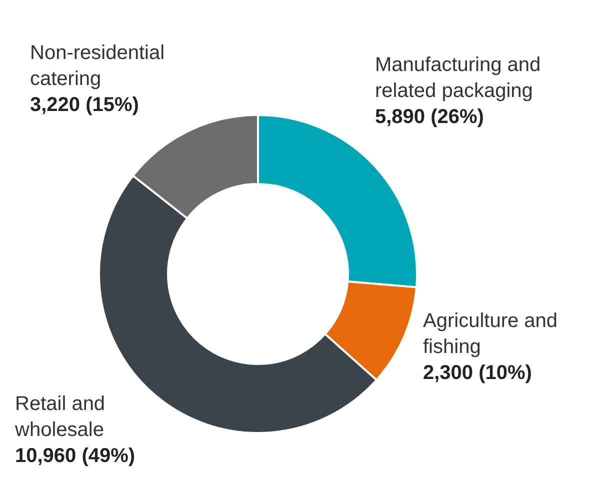 The image size is (595, 479). What do you see at coordinates (75, 456) in the screenshot?
I see `data-label: 10,960 (49%)` at bounding box center [75, 456].